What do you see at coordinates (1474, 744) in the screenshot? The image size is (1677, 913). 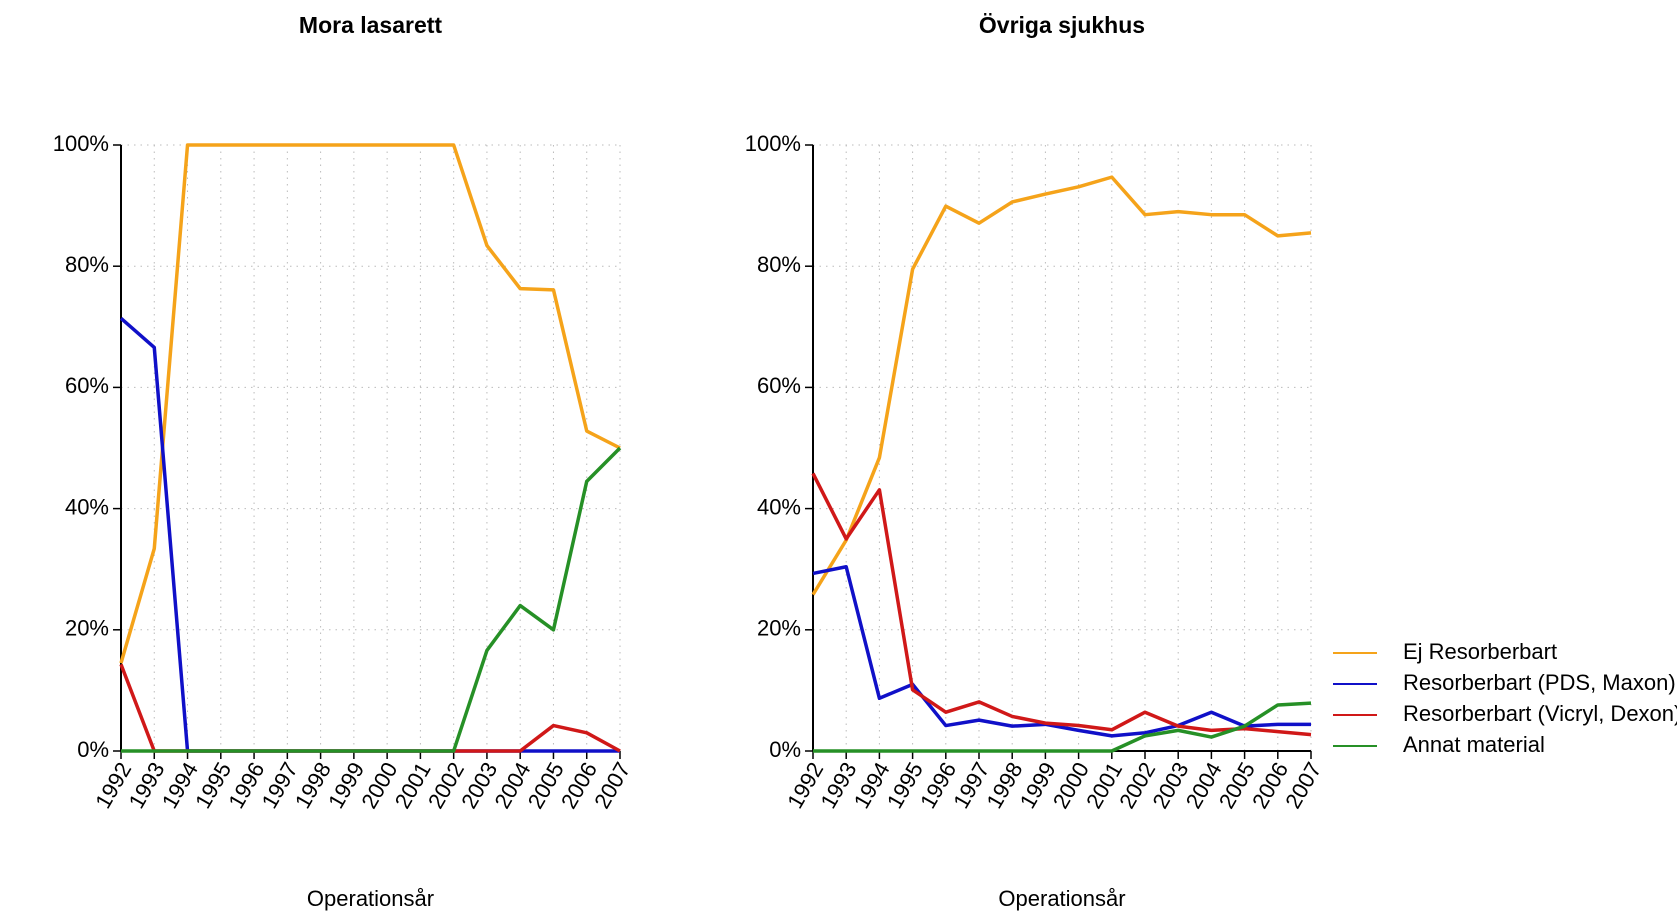 I see `legend-label: Annat material` at bounding box center [1474, 744].